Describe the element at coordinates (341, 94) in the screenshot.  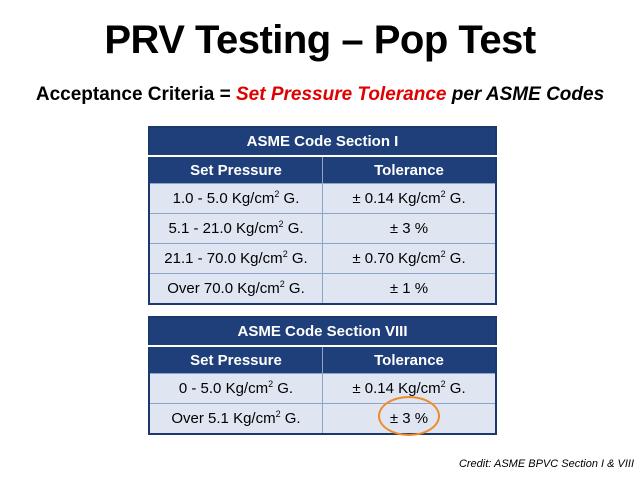
I see `subtitle-highlight: Set Pressure Tolerance` at that location.